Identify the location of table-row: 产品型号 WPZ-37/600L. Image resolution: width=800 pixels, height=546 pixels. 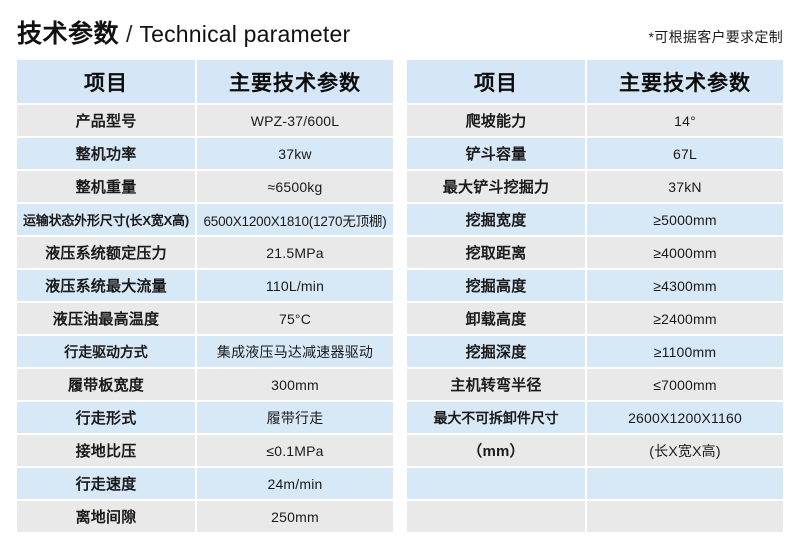
(205, 120).